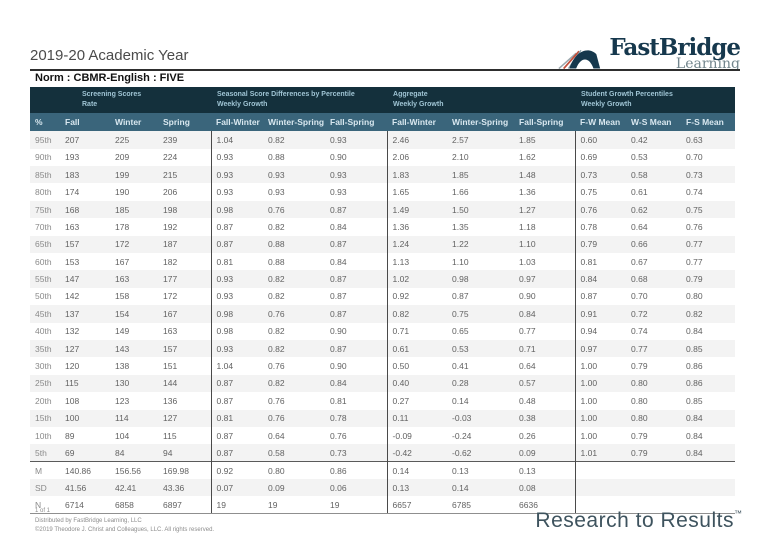 This screenshot has width=768, height=543. Describe the element at coordinates (43, 261) in the screenshot. I see `row-label: 60th` at that location.